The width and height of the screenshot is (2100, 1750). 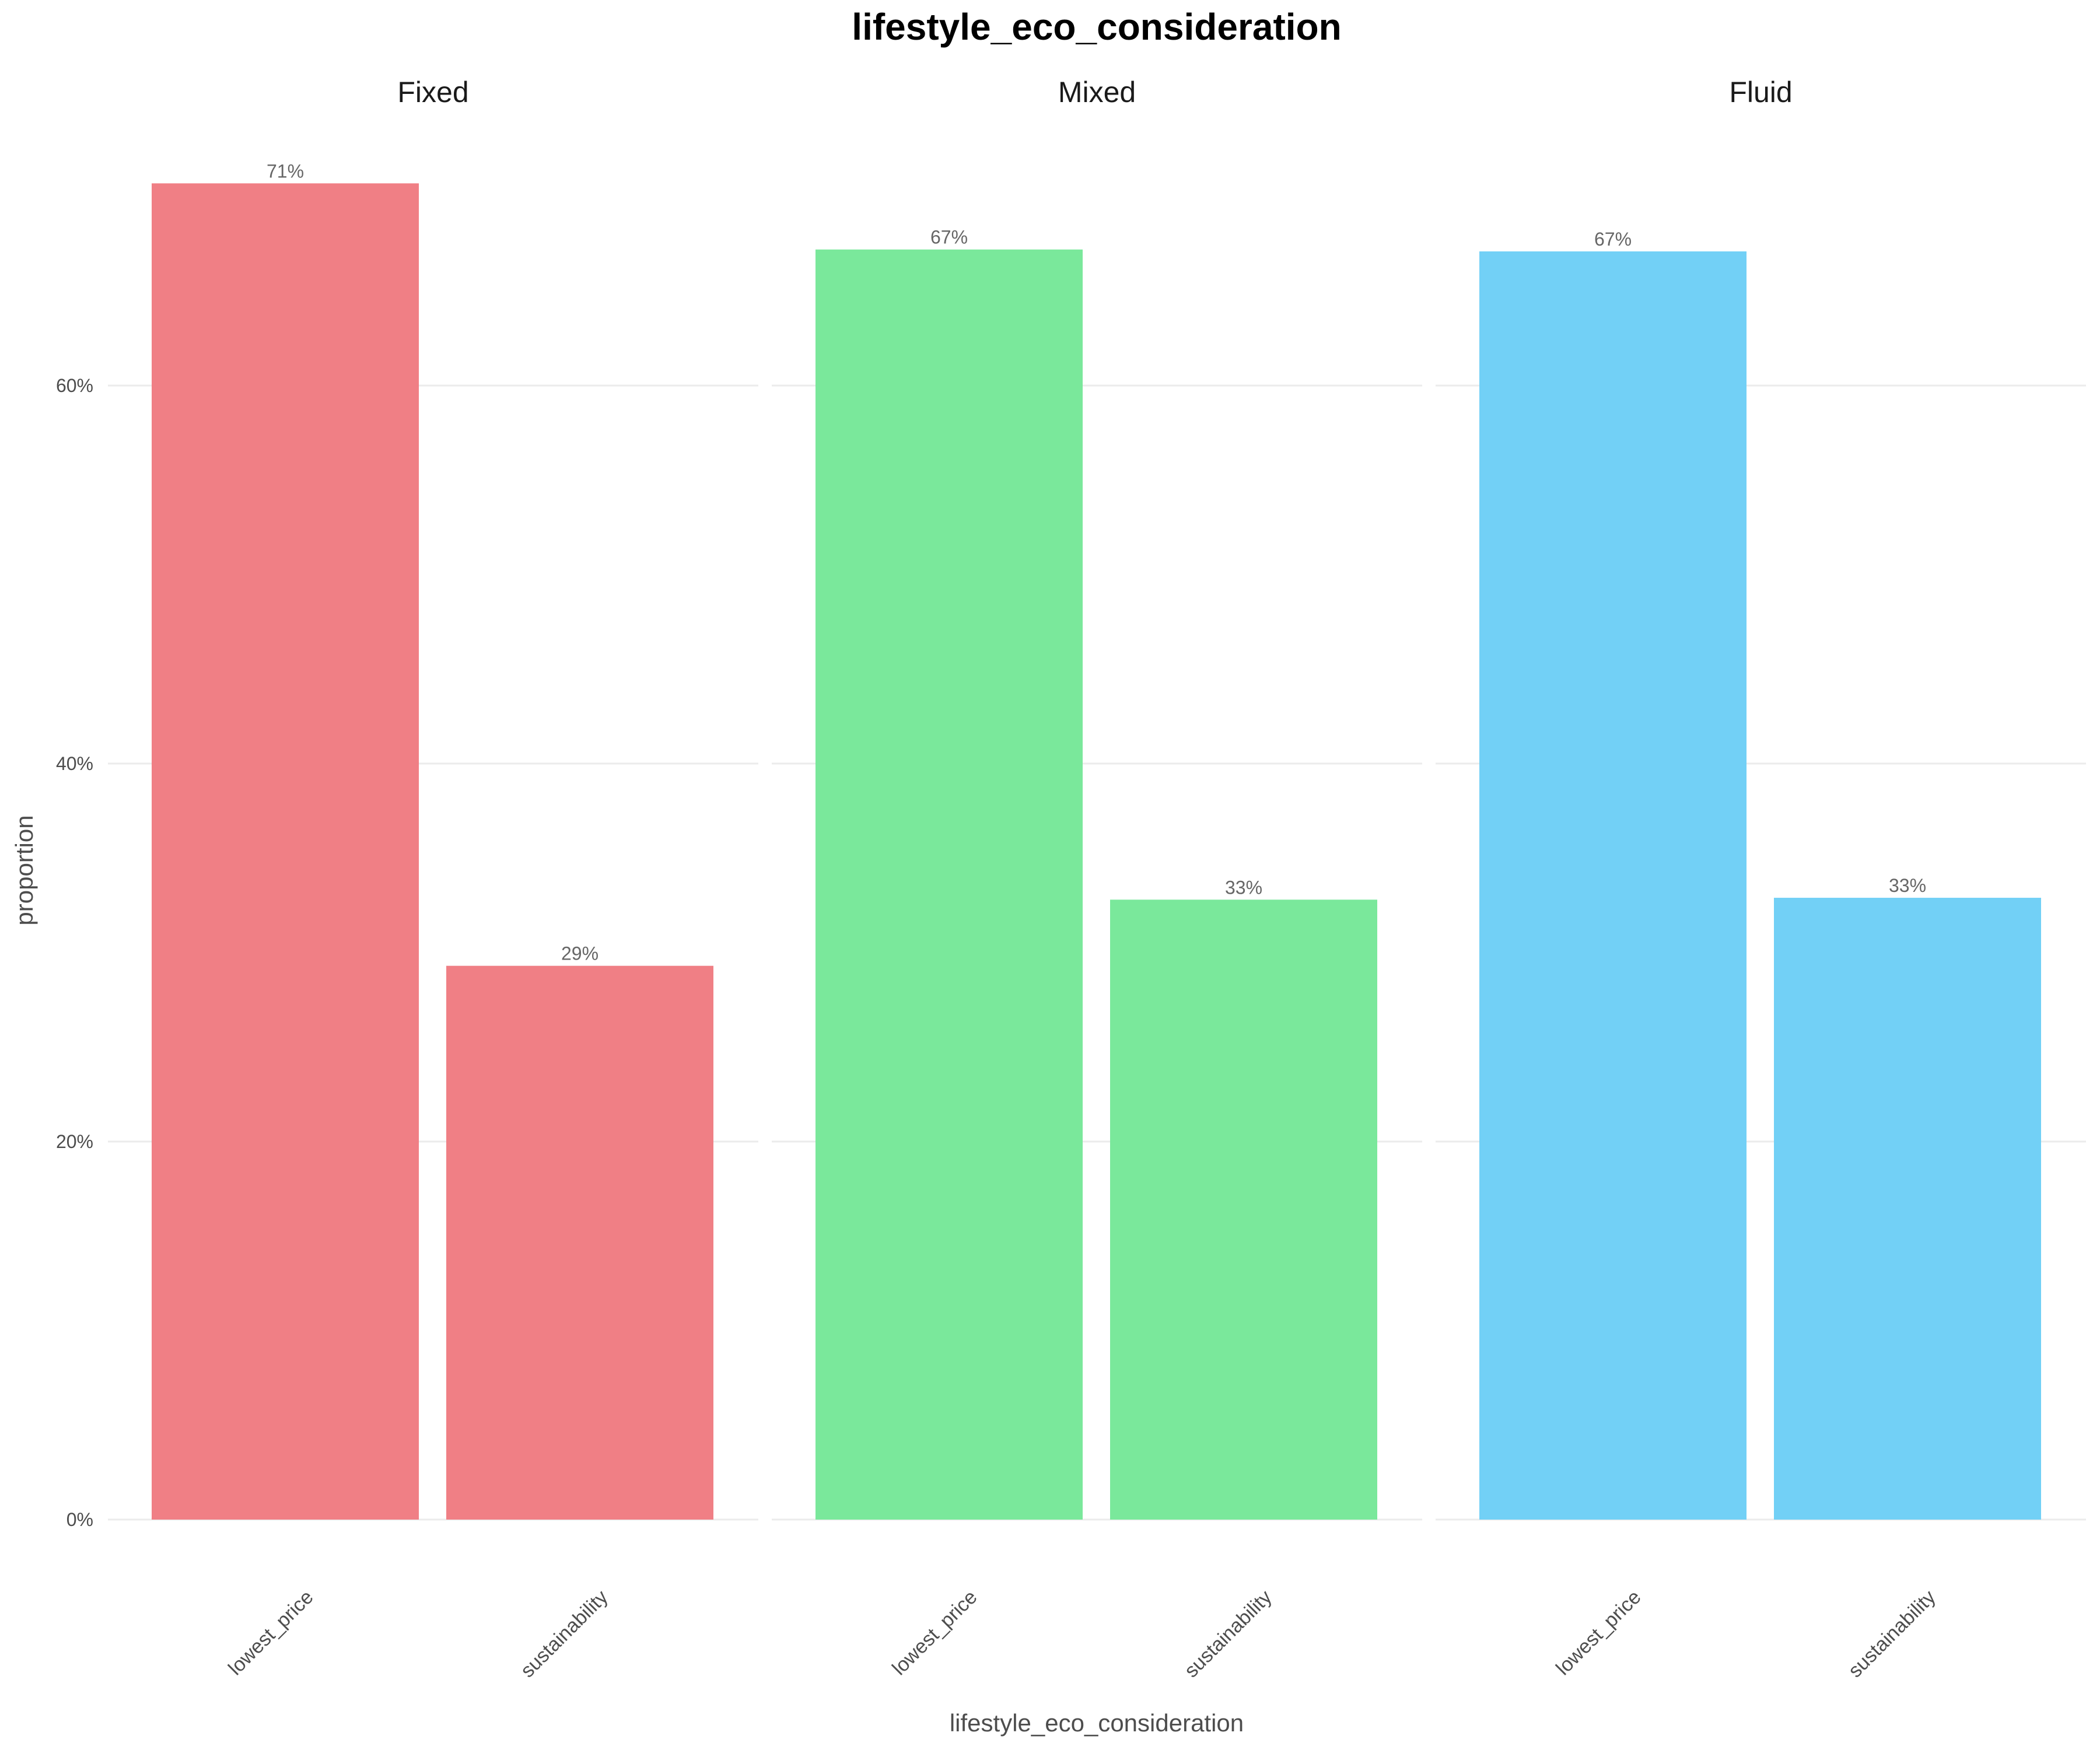 I want to click on y-tick-label: 0%, so click(x=79, y=1519).